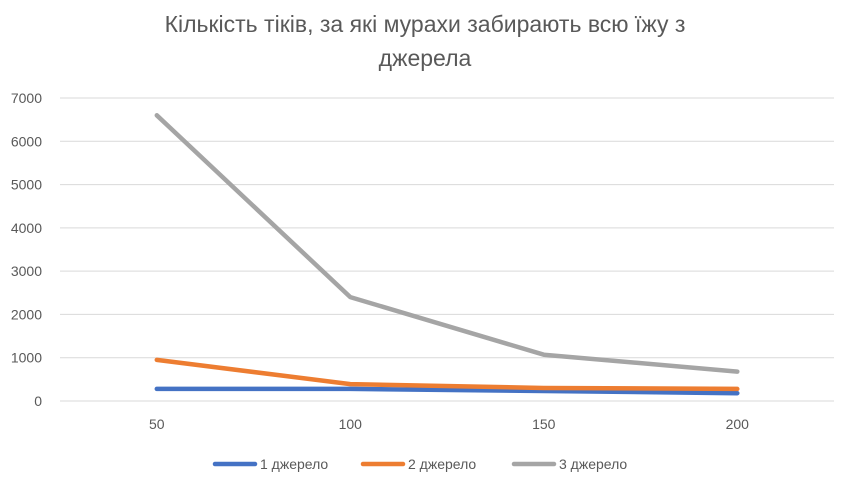 Image resolution: width=851 pixels, height=489 pixels. Describe the element at coordinates (351, 424) in the screenshot. I see `x-tick-label-100: 100` at that location.